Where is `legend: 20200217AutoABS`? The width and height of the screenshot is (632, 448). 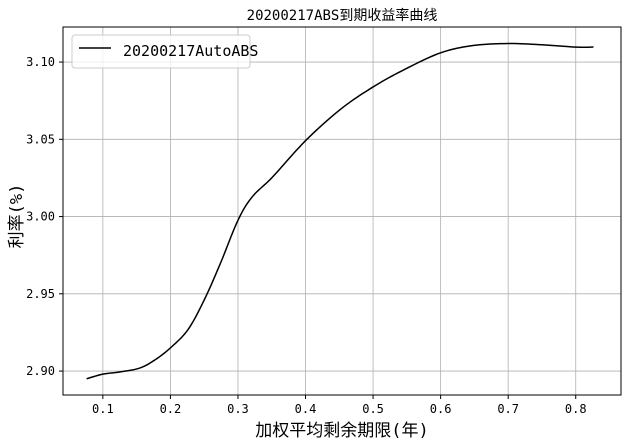
legend: 20200217AutoABS is located at coordinates (164, 51).